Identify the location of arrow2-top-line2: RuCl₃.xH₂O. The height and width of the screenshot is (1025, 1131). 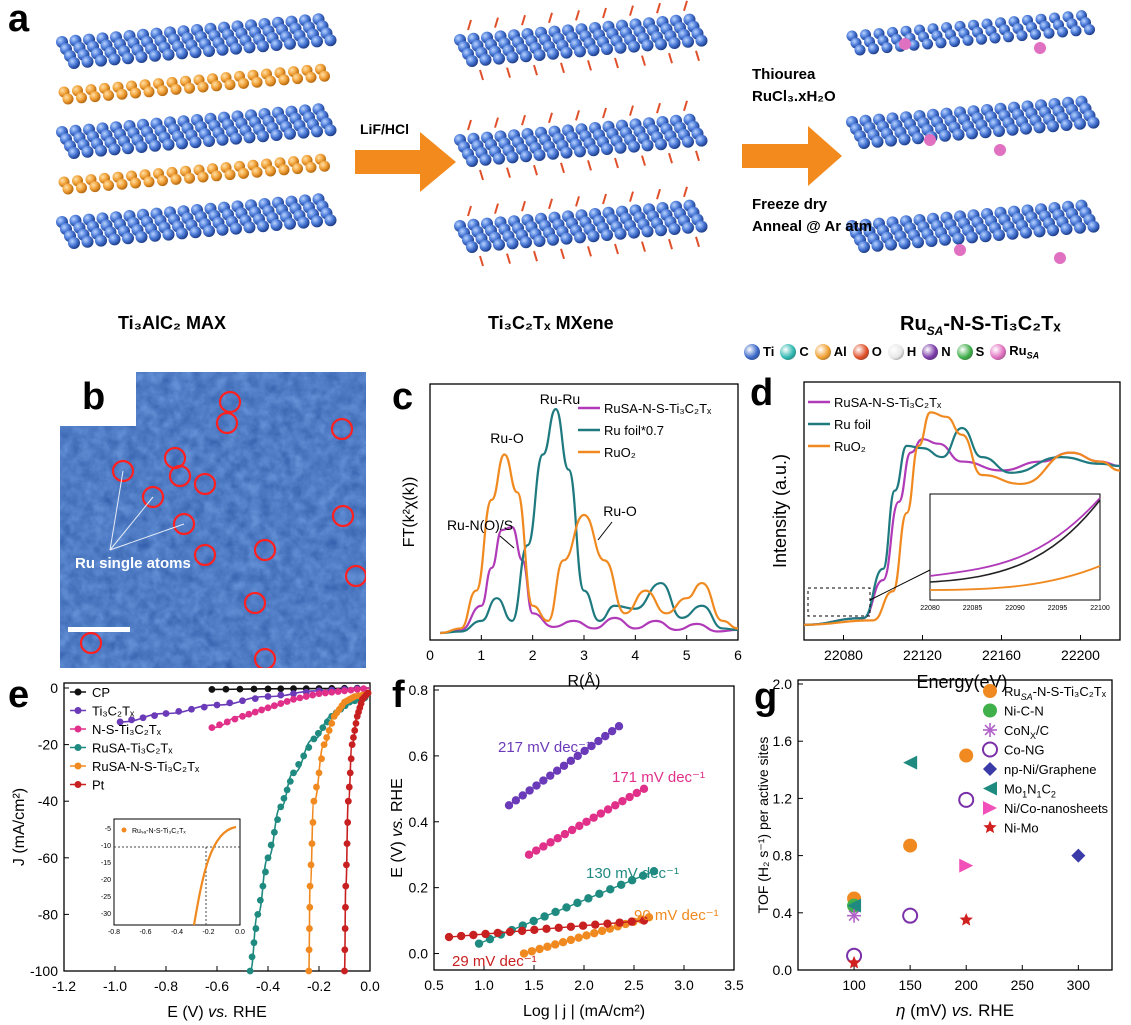
(794, 96).